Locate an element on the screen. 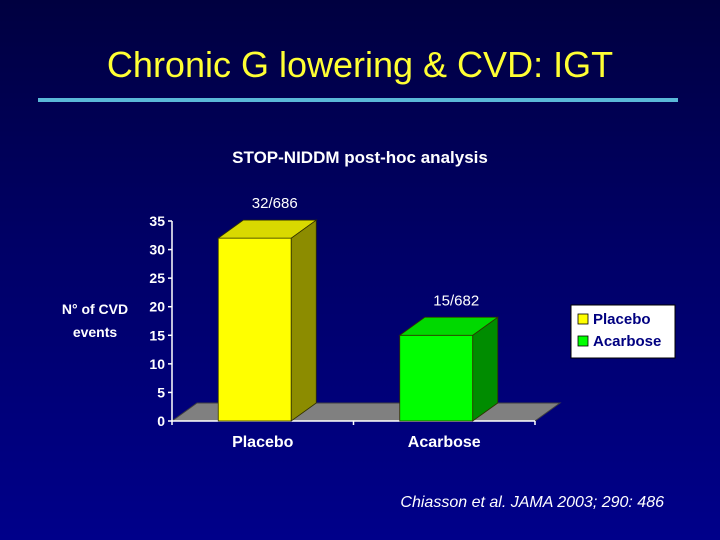 The height and width of the screenshot is (540, 720). legend-label: Acarbose is located at coordinates (627, 341).